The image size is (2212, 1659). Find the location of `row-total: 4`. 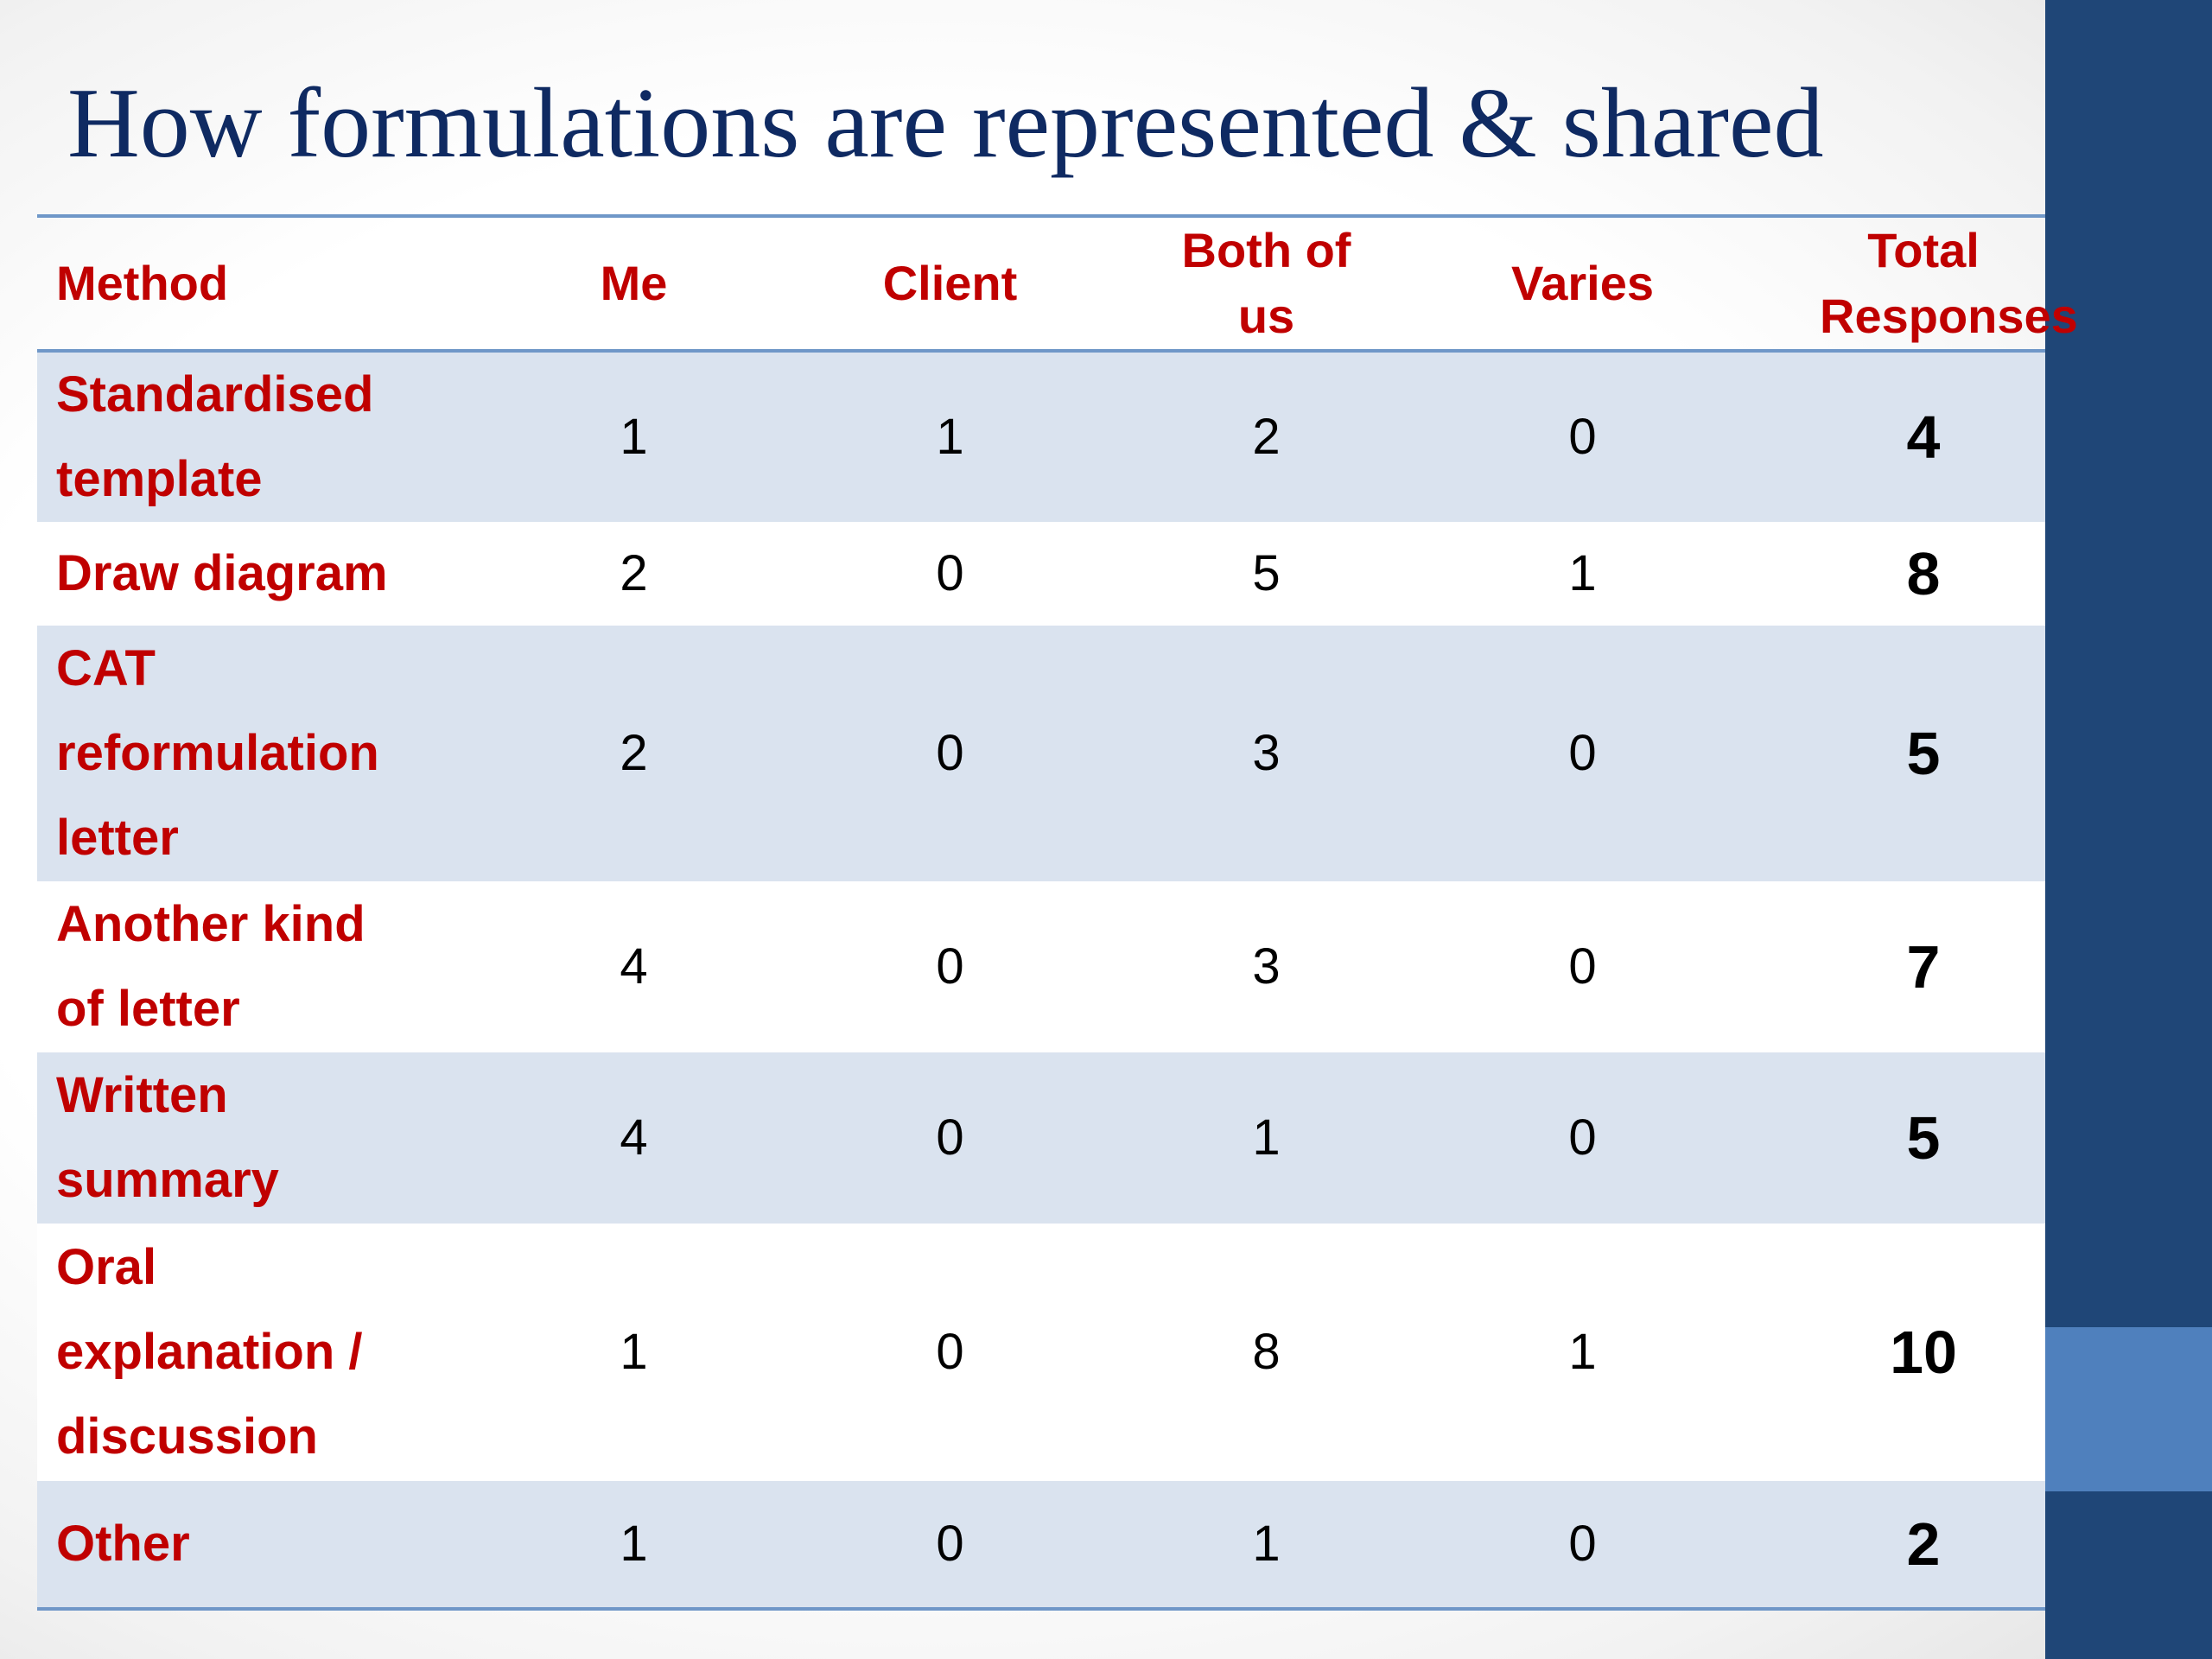

row-total: 4 is located at coordinates (1924, 437).